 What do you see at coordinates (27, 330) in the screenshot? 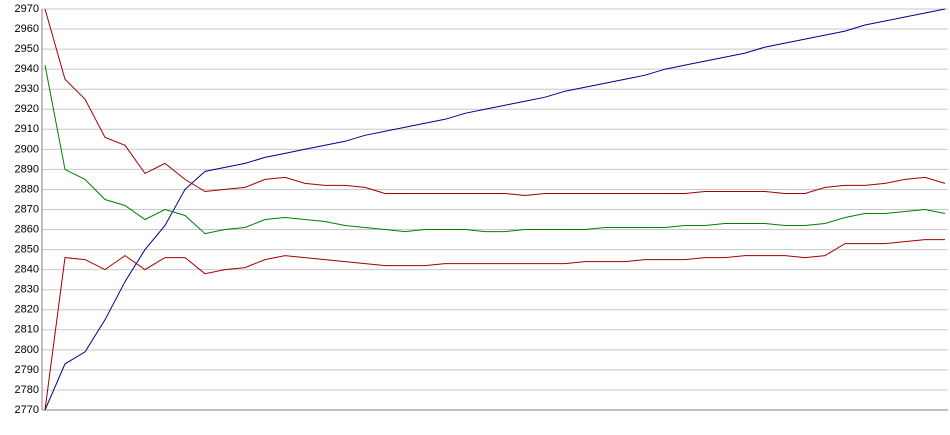
I see `y-tick-label: 2810` at bounding box center [27, 330].